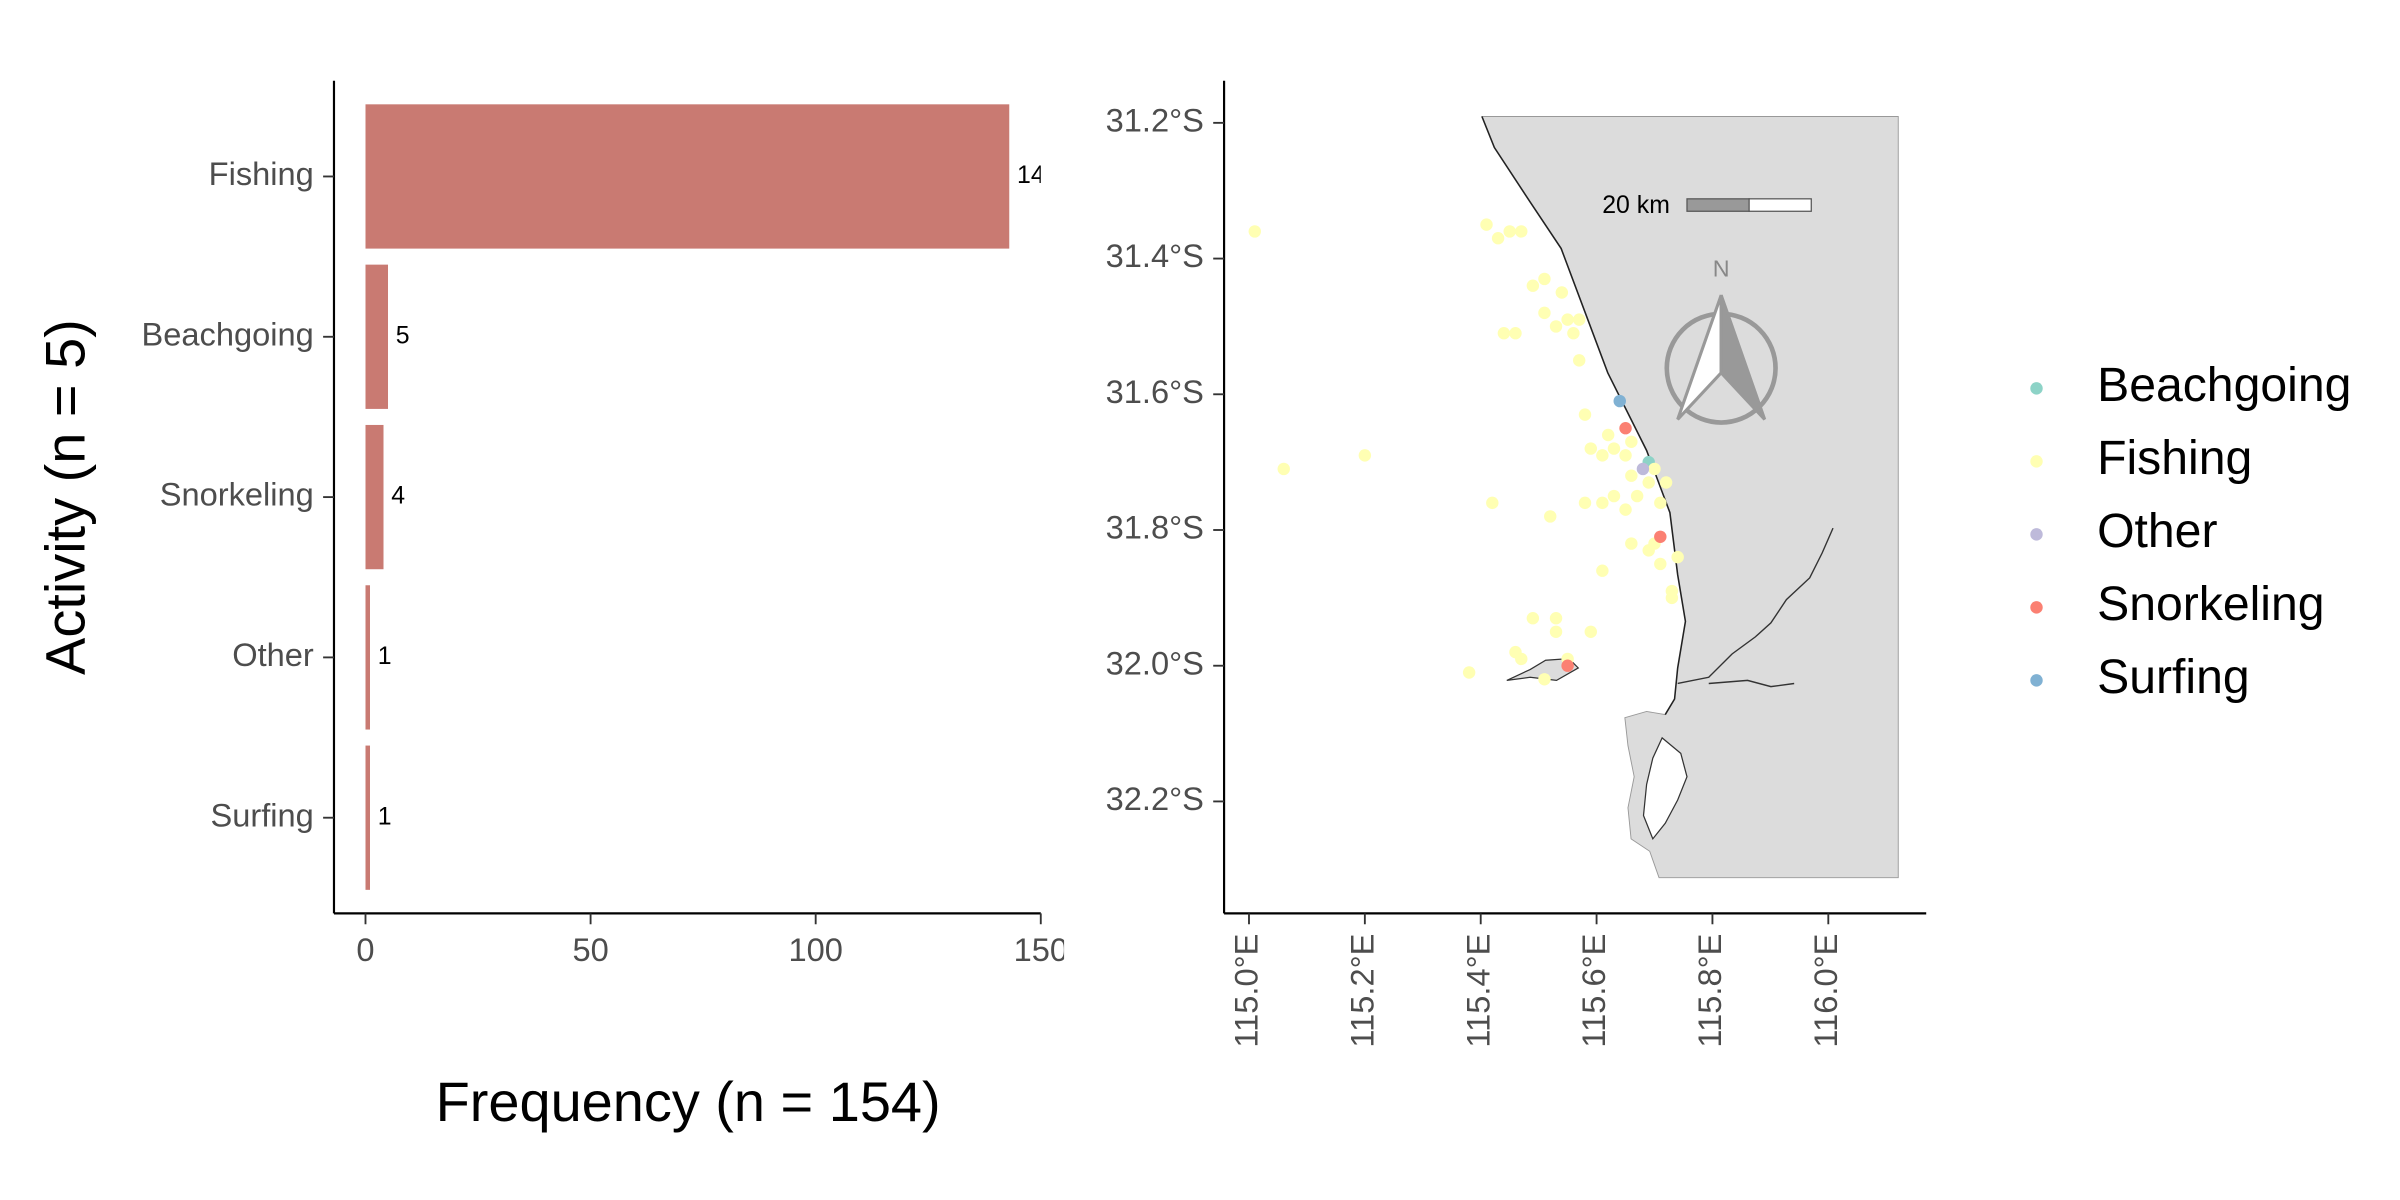 The height and width of the screenshot is (1200, 2400). I want to click on y-tick-label: Other, so click(273, 654).